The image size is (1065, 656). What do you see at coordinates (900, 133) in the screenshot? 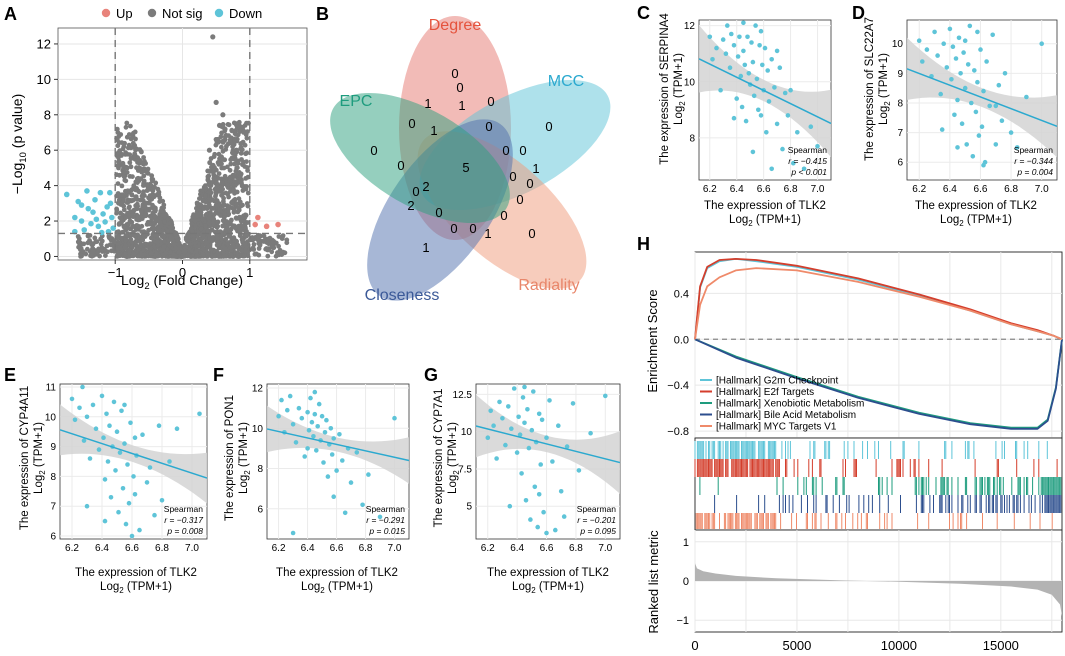
I see `y-tick-label: 7` at bounding box center [900, 133].